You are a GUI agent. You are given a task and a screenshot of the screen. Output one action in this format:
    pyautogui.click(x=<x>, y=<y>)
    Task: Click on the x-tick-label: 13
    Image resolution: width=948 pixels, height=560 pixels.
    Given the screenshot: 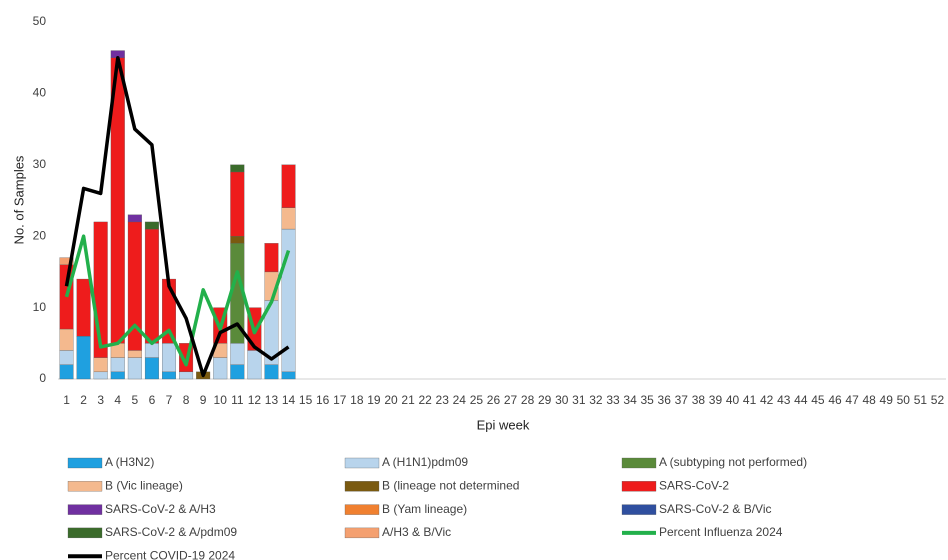 What is the action you would take?
    pyautogui.click(x=272, y=400)
    